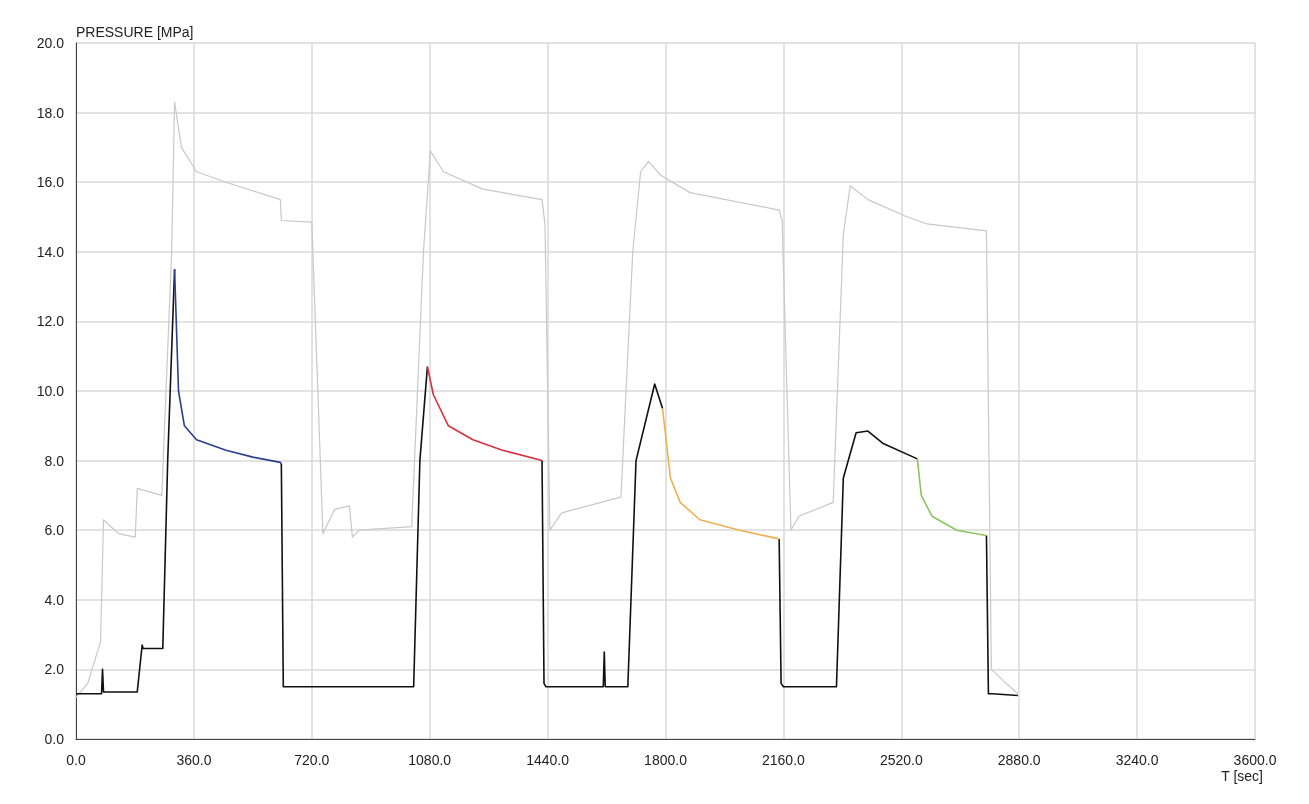 This screenshot has width=1309, height=804. I want to click on y-tick-label: 14.0, so click(50, 251).